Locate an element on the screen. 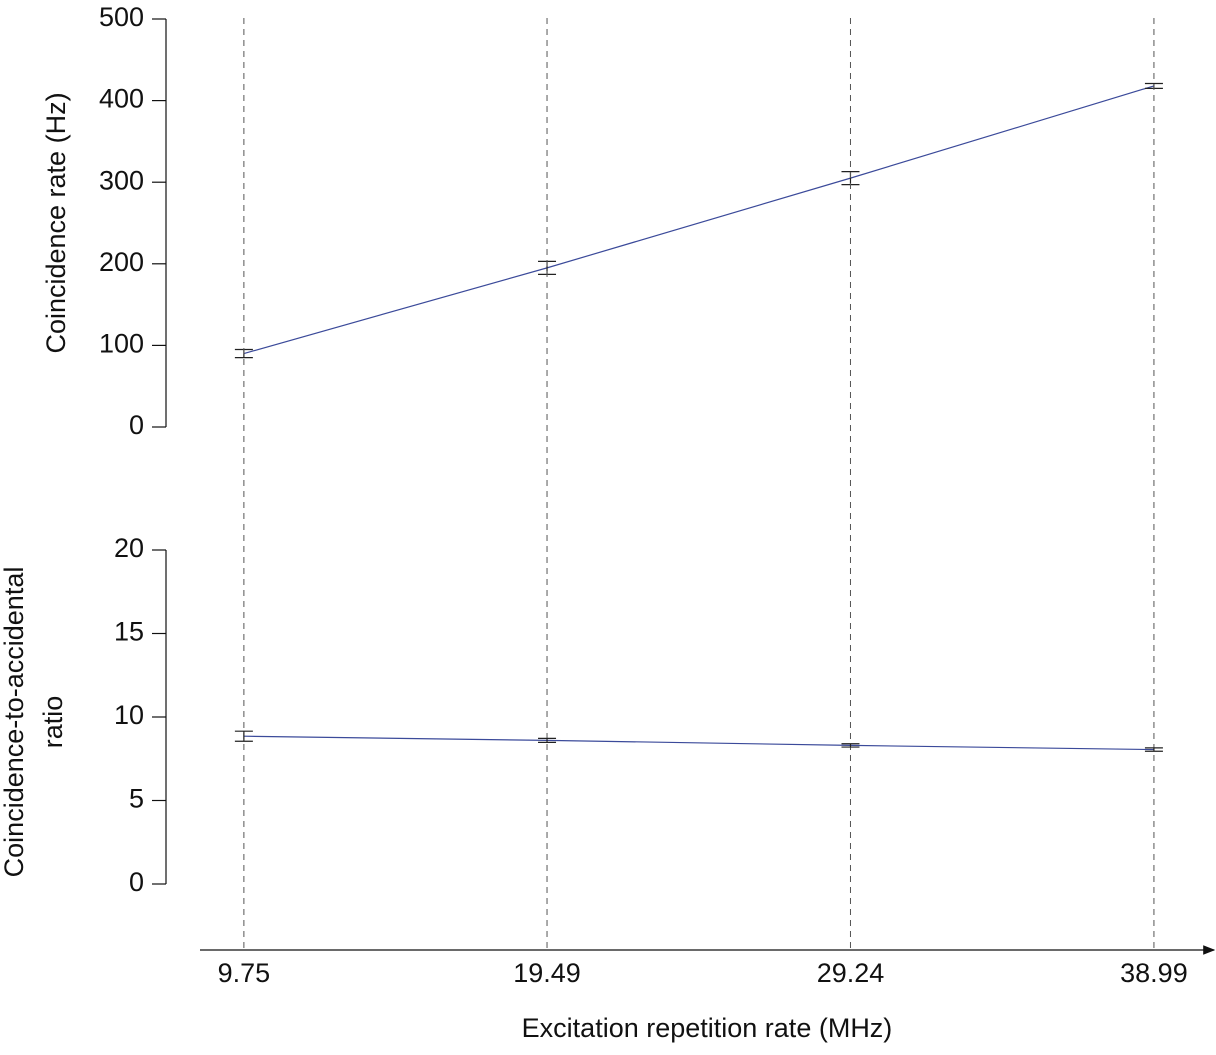 The width and height of the screenshot is (1216, 1055). y-tick-label: 300 is located at coordinates (121, 180).